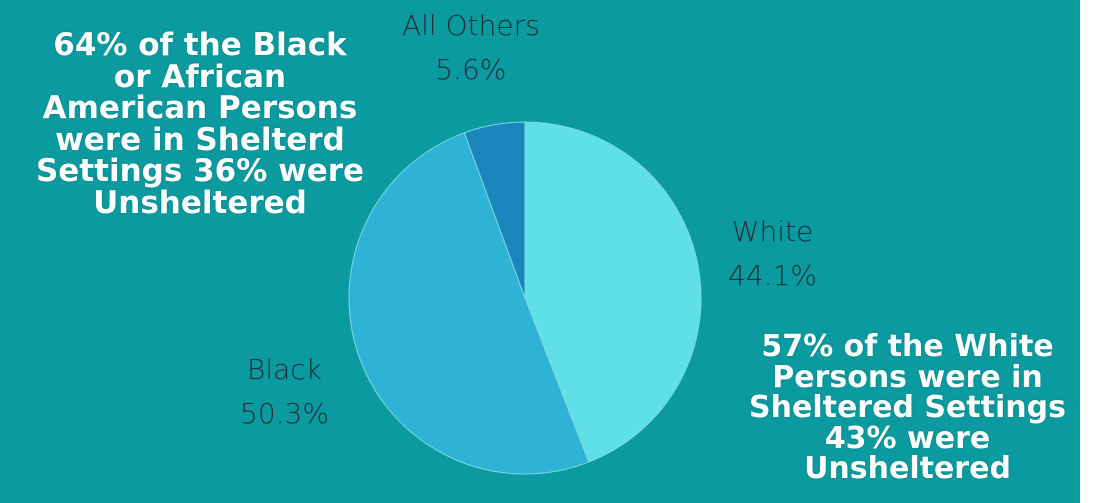  I want to click on slice-value-black: 50.3%, so click(284, 413).